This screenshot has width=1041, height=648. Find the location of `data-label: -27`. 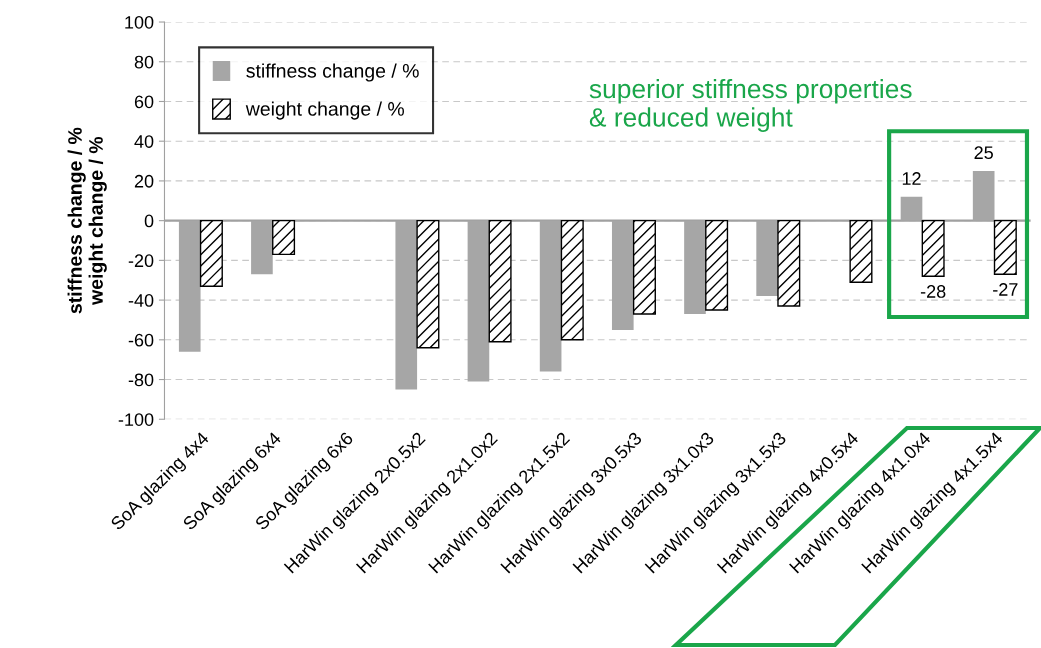

data-label: -27 is located at coordinates (1005, 289).